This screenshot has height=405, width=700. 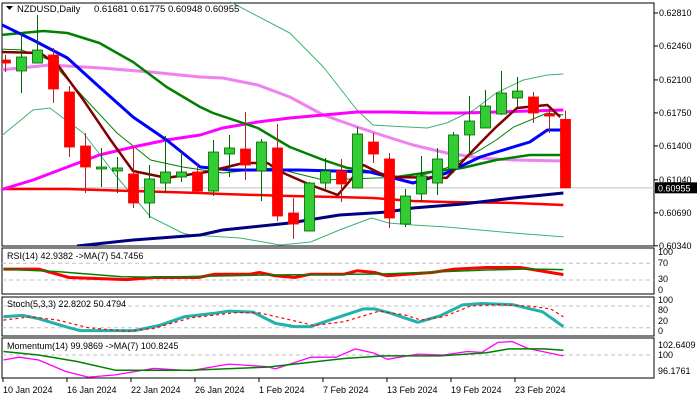 What do you see at coordinates (220, 390) in the screenshot?
I see `date-tick-label: 26 Jan 2024` at bounding box center [220, 390].